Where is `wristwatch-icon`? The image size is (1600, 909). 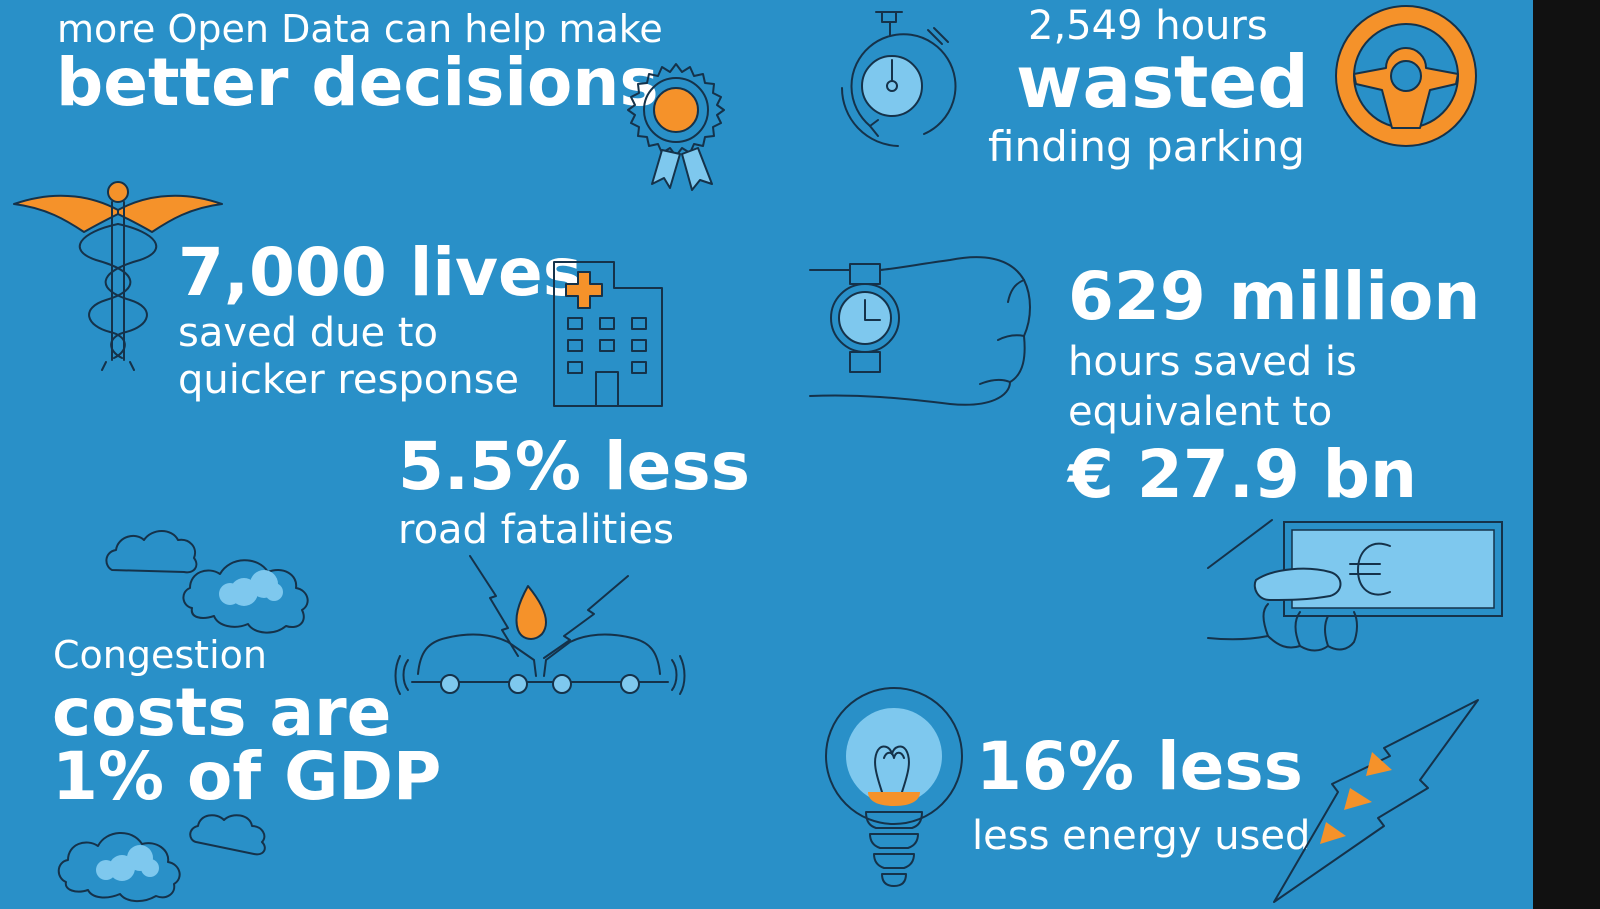
wristwatch-icon is located at coordinates (920, 331).